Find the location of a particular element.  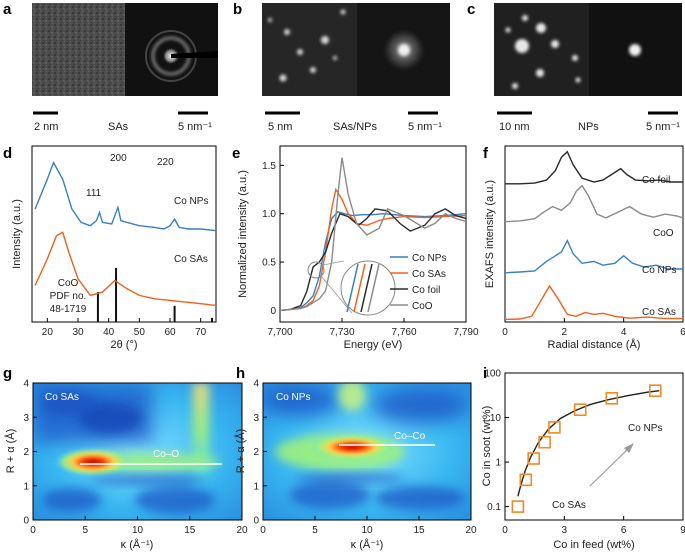

legend-e: Co NPs Co SAs Co foil CoO is located at coordinates (418, 282).